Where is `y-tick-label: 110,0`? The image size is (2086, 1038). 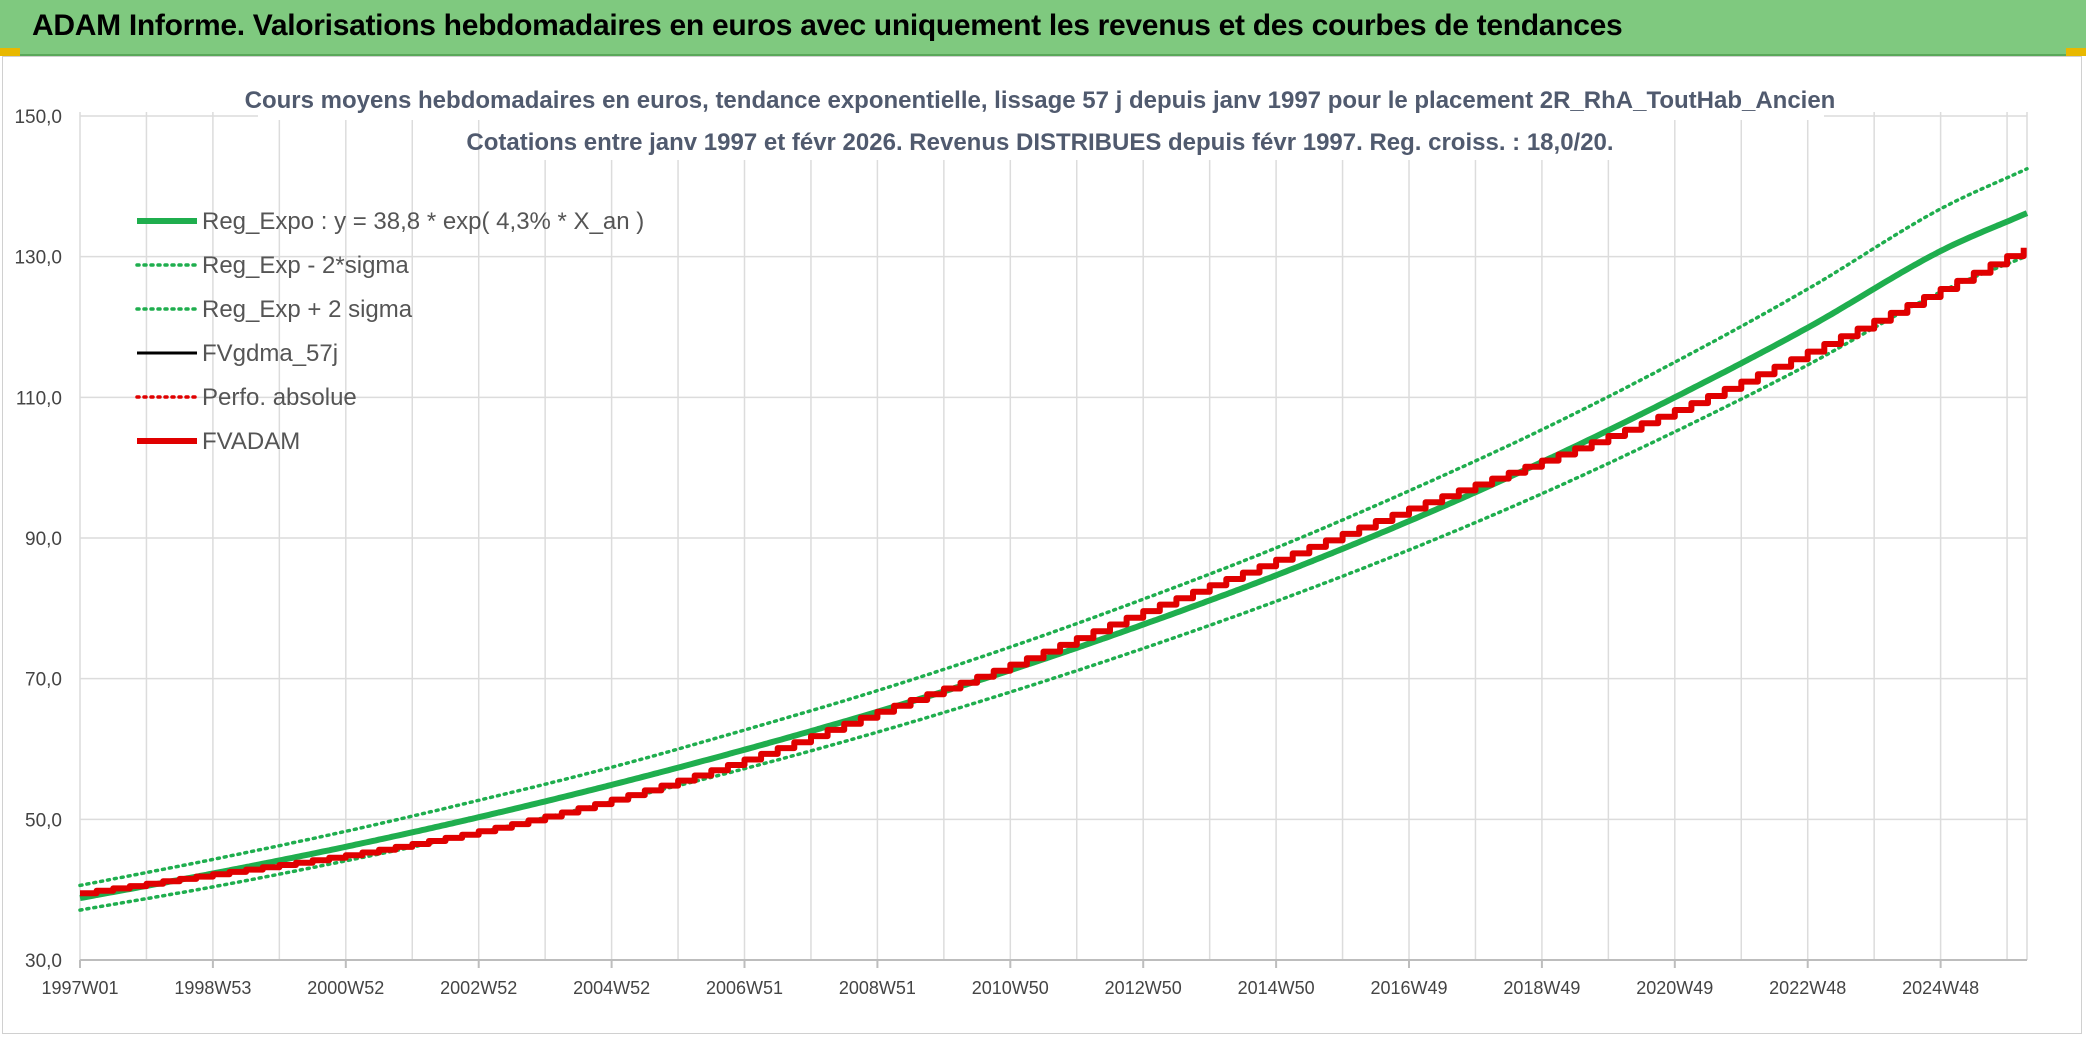
y-tick-label: 110,0 is located at coordinates (39, 398).